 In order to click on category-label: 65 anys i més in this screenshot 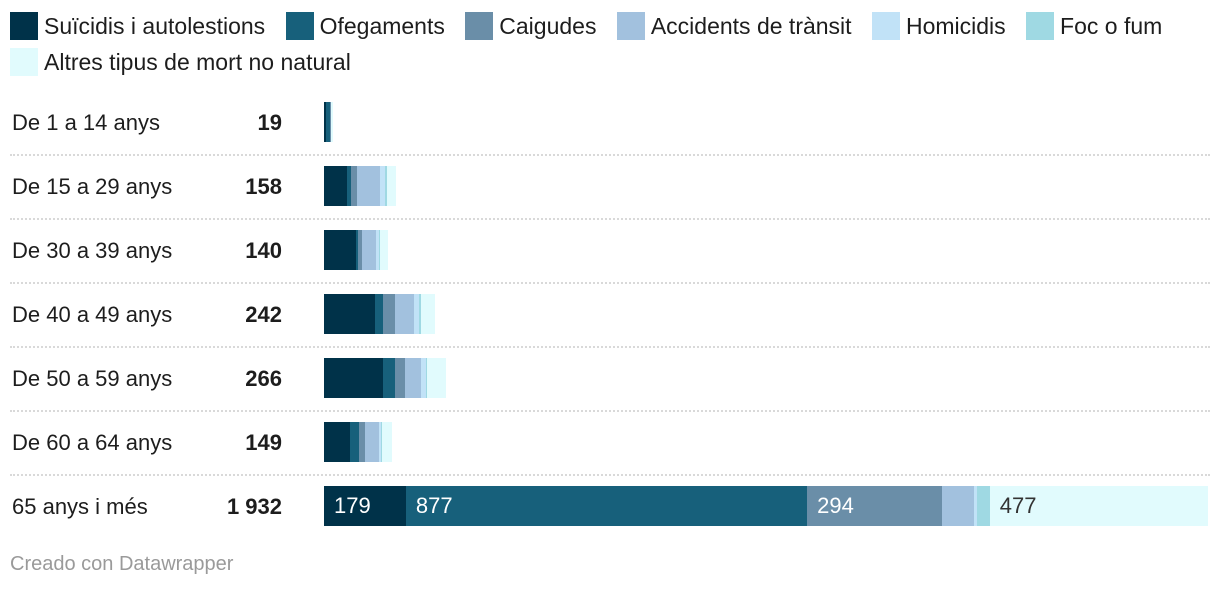, I will do `click(80, 506)`.